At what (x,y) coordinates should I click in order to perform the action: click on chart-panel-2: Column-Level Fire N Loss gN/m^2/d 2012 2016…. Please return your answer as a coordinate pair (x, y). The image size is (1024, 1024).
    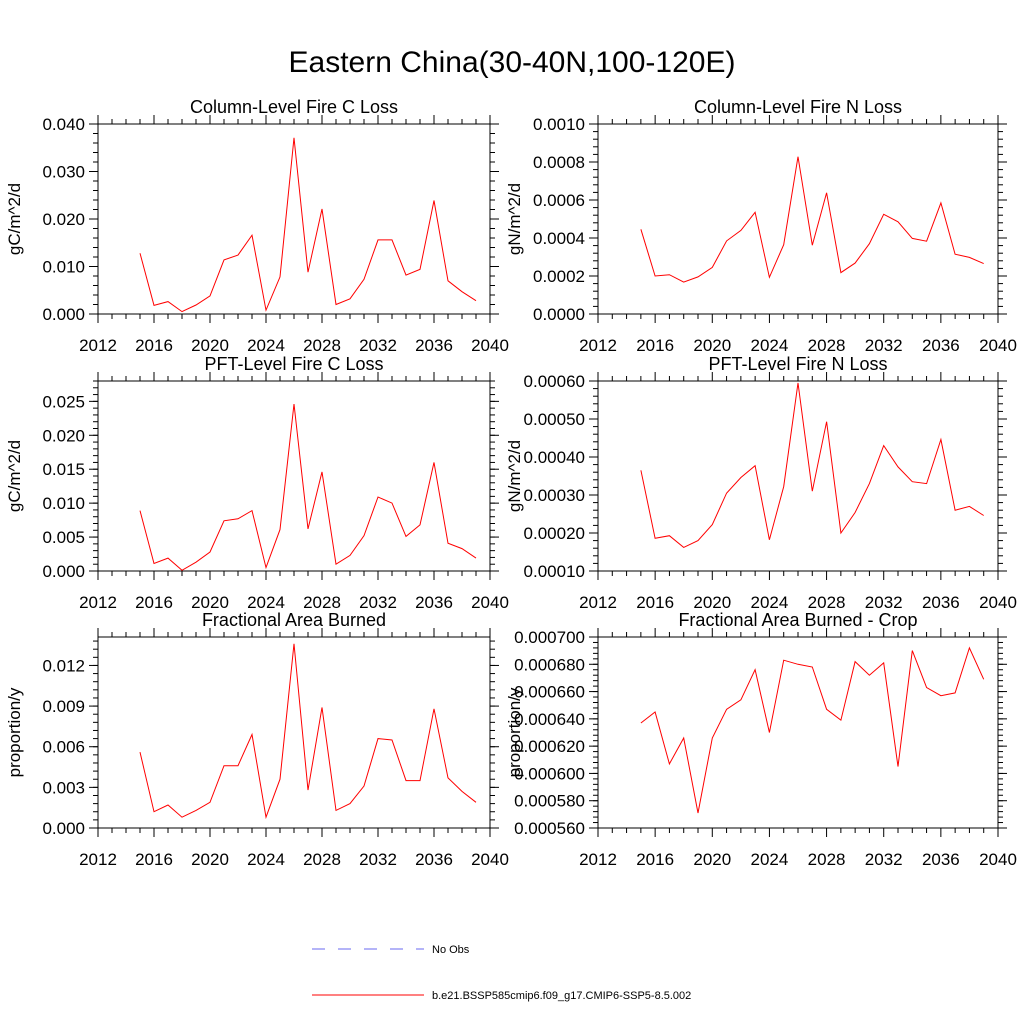
    Looking at the image, I should click on (761, 226).